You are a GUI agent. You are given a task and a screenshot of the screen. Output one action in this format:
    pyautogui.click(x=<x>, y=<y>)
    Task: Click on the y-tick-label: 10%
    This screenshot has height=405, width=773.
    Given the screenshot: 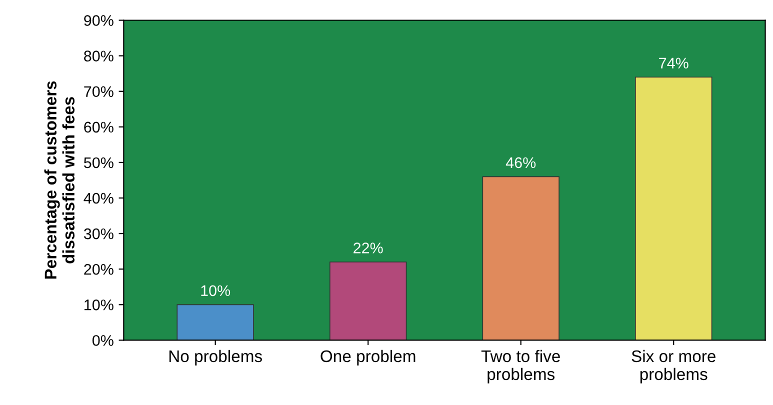 What is the action you would take?
    pyautogui.click(x=99, y=305)
    